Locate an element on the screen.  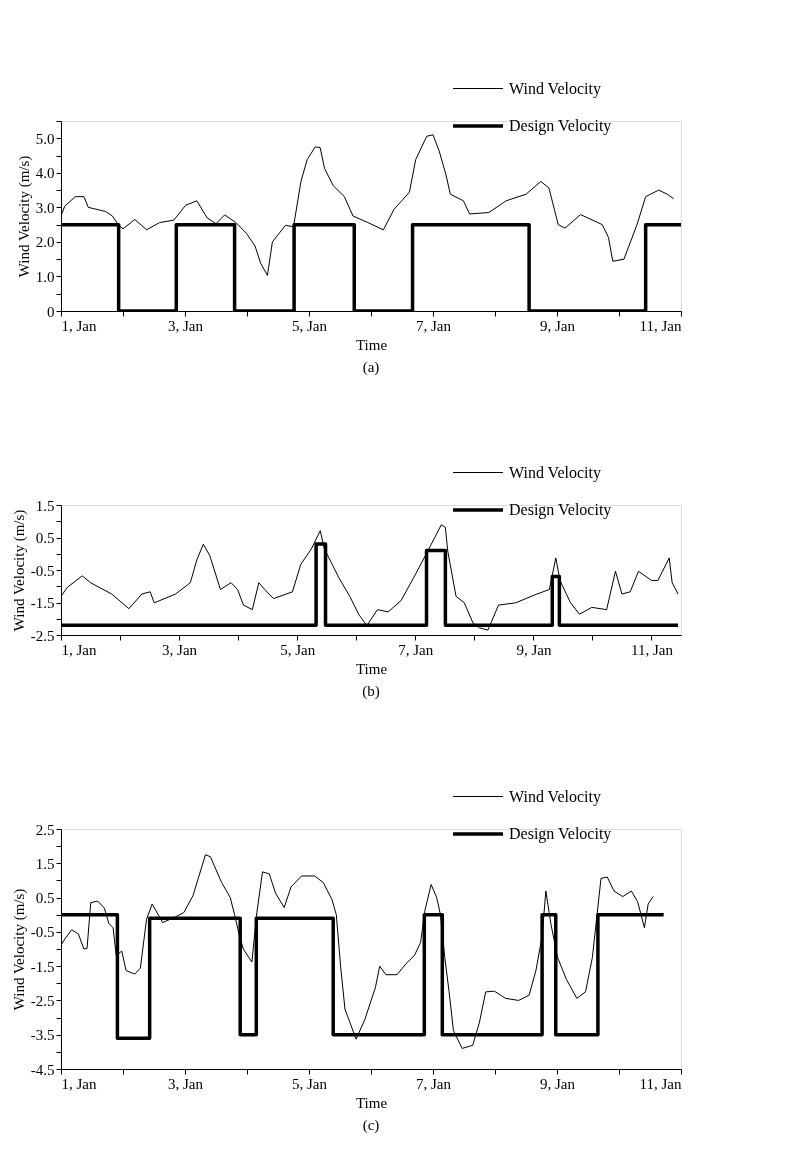
y-tick-label: 3.0 is located at coordinates (45, 207).